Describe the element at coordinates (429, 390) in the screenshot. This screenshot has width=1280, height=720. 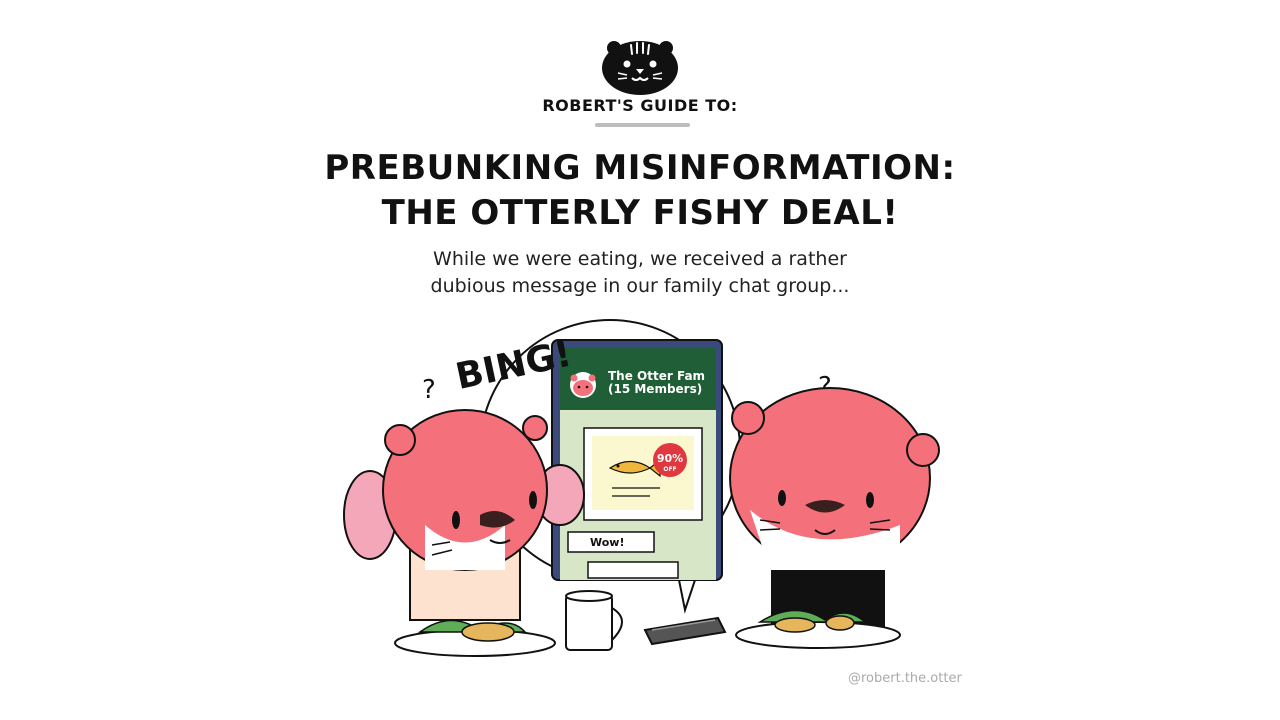
I see `question-mark-left: ?` at that location.